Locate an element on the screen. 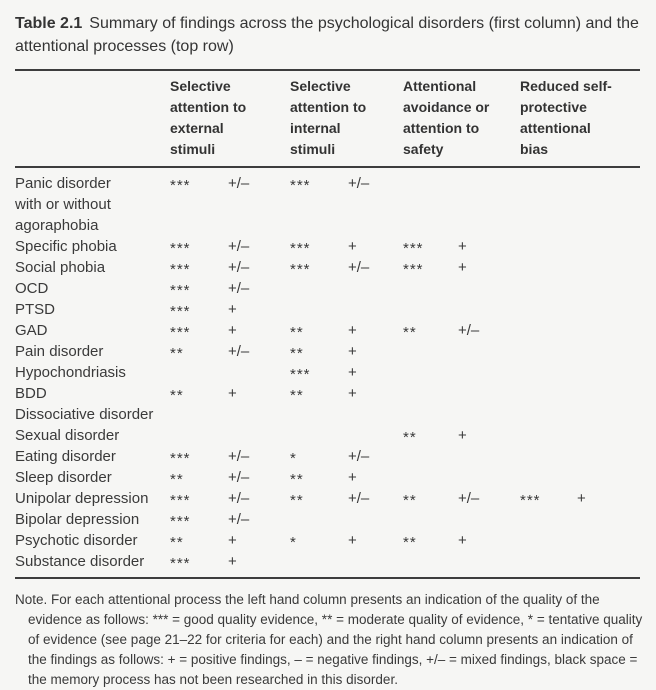 Image resolution: width=656 pixels, height=690 pixels. table-row: PTSD *** + is located at coordinates (327, 309).